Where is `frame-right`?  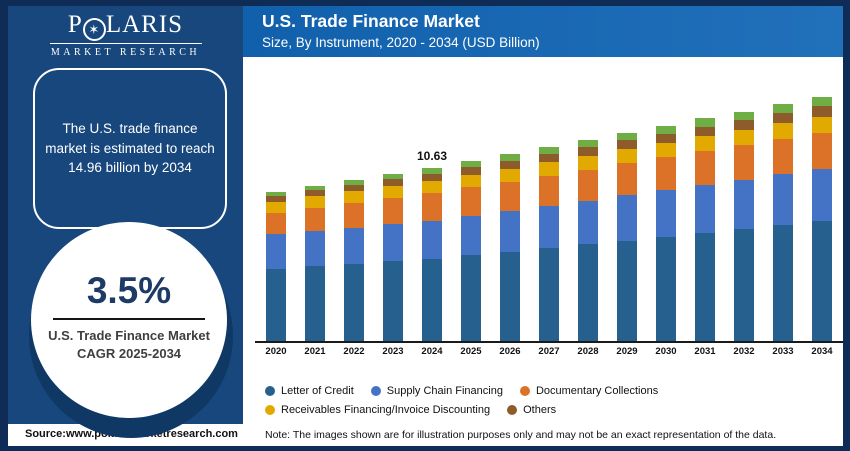 frame-right is located at coordinates (846, 226).